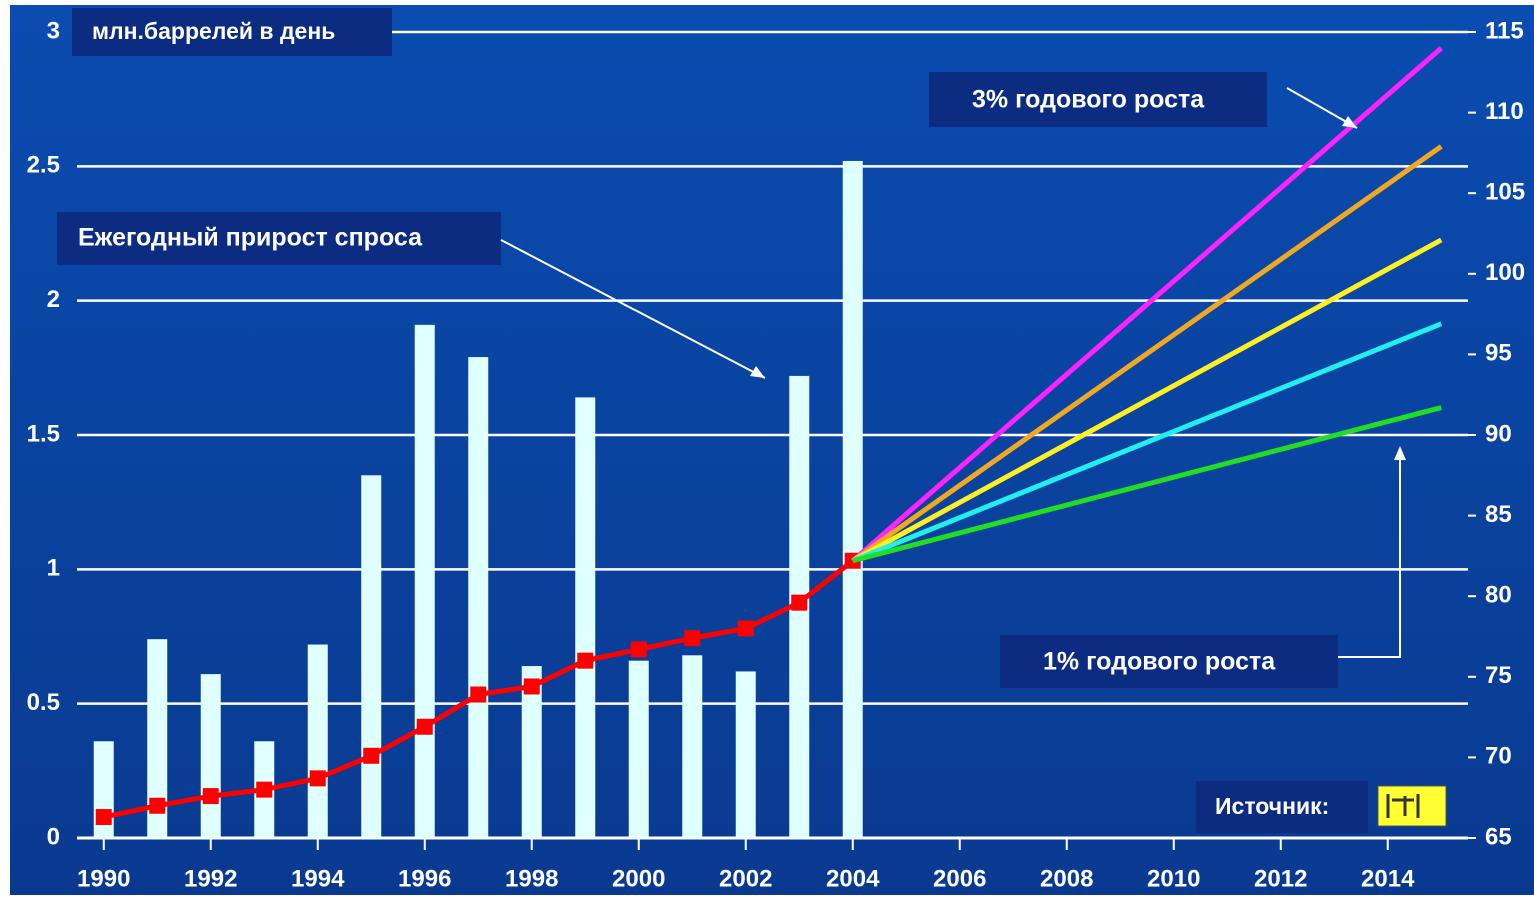  What do you see at coordinates (53, 299) in the screenshot?
I see `y-tick-label: 2` at bounding box center [53, 299].